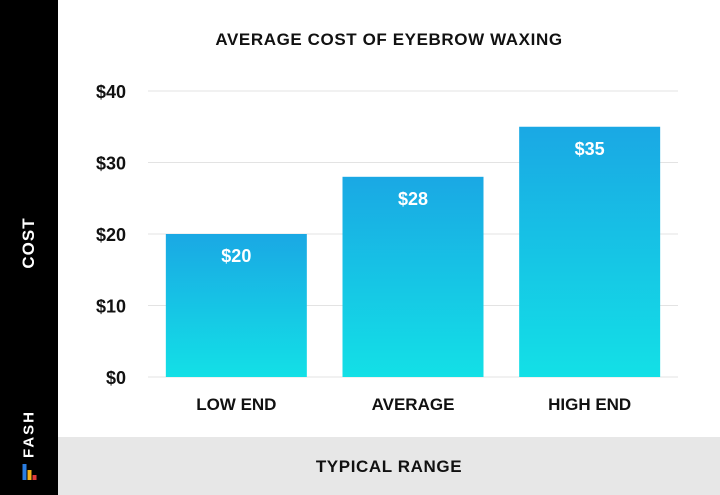  I want to click on y-tick-label: $20, so click(111, 235).